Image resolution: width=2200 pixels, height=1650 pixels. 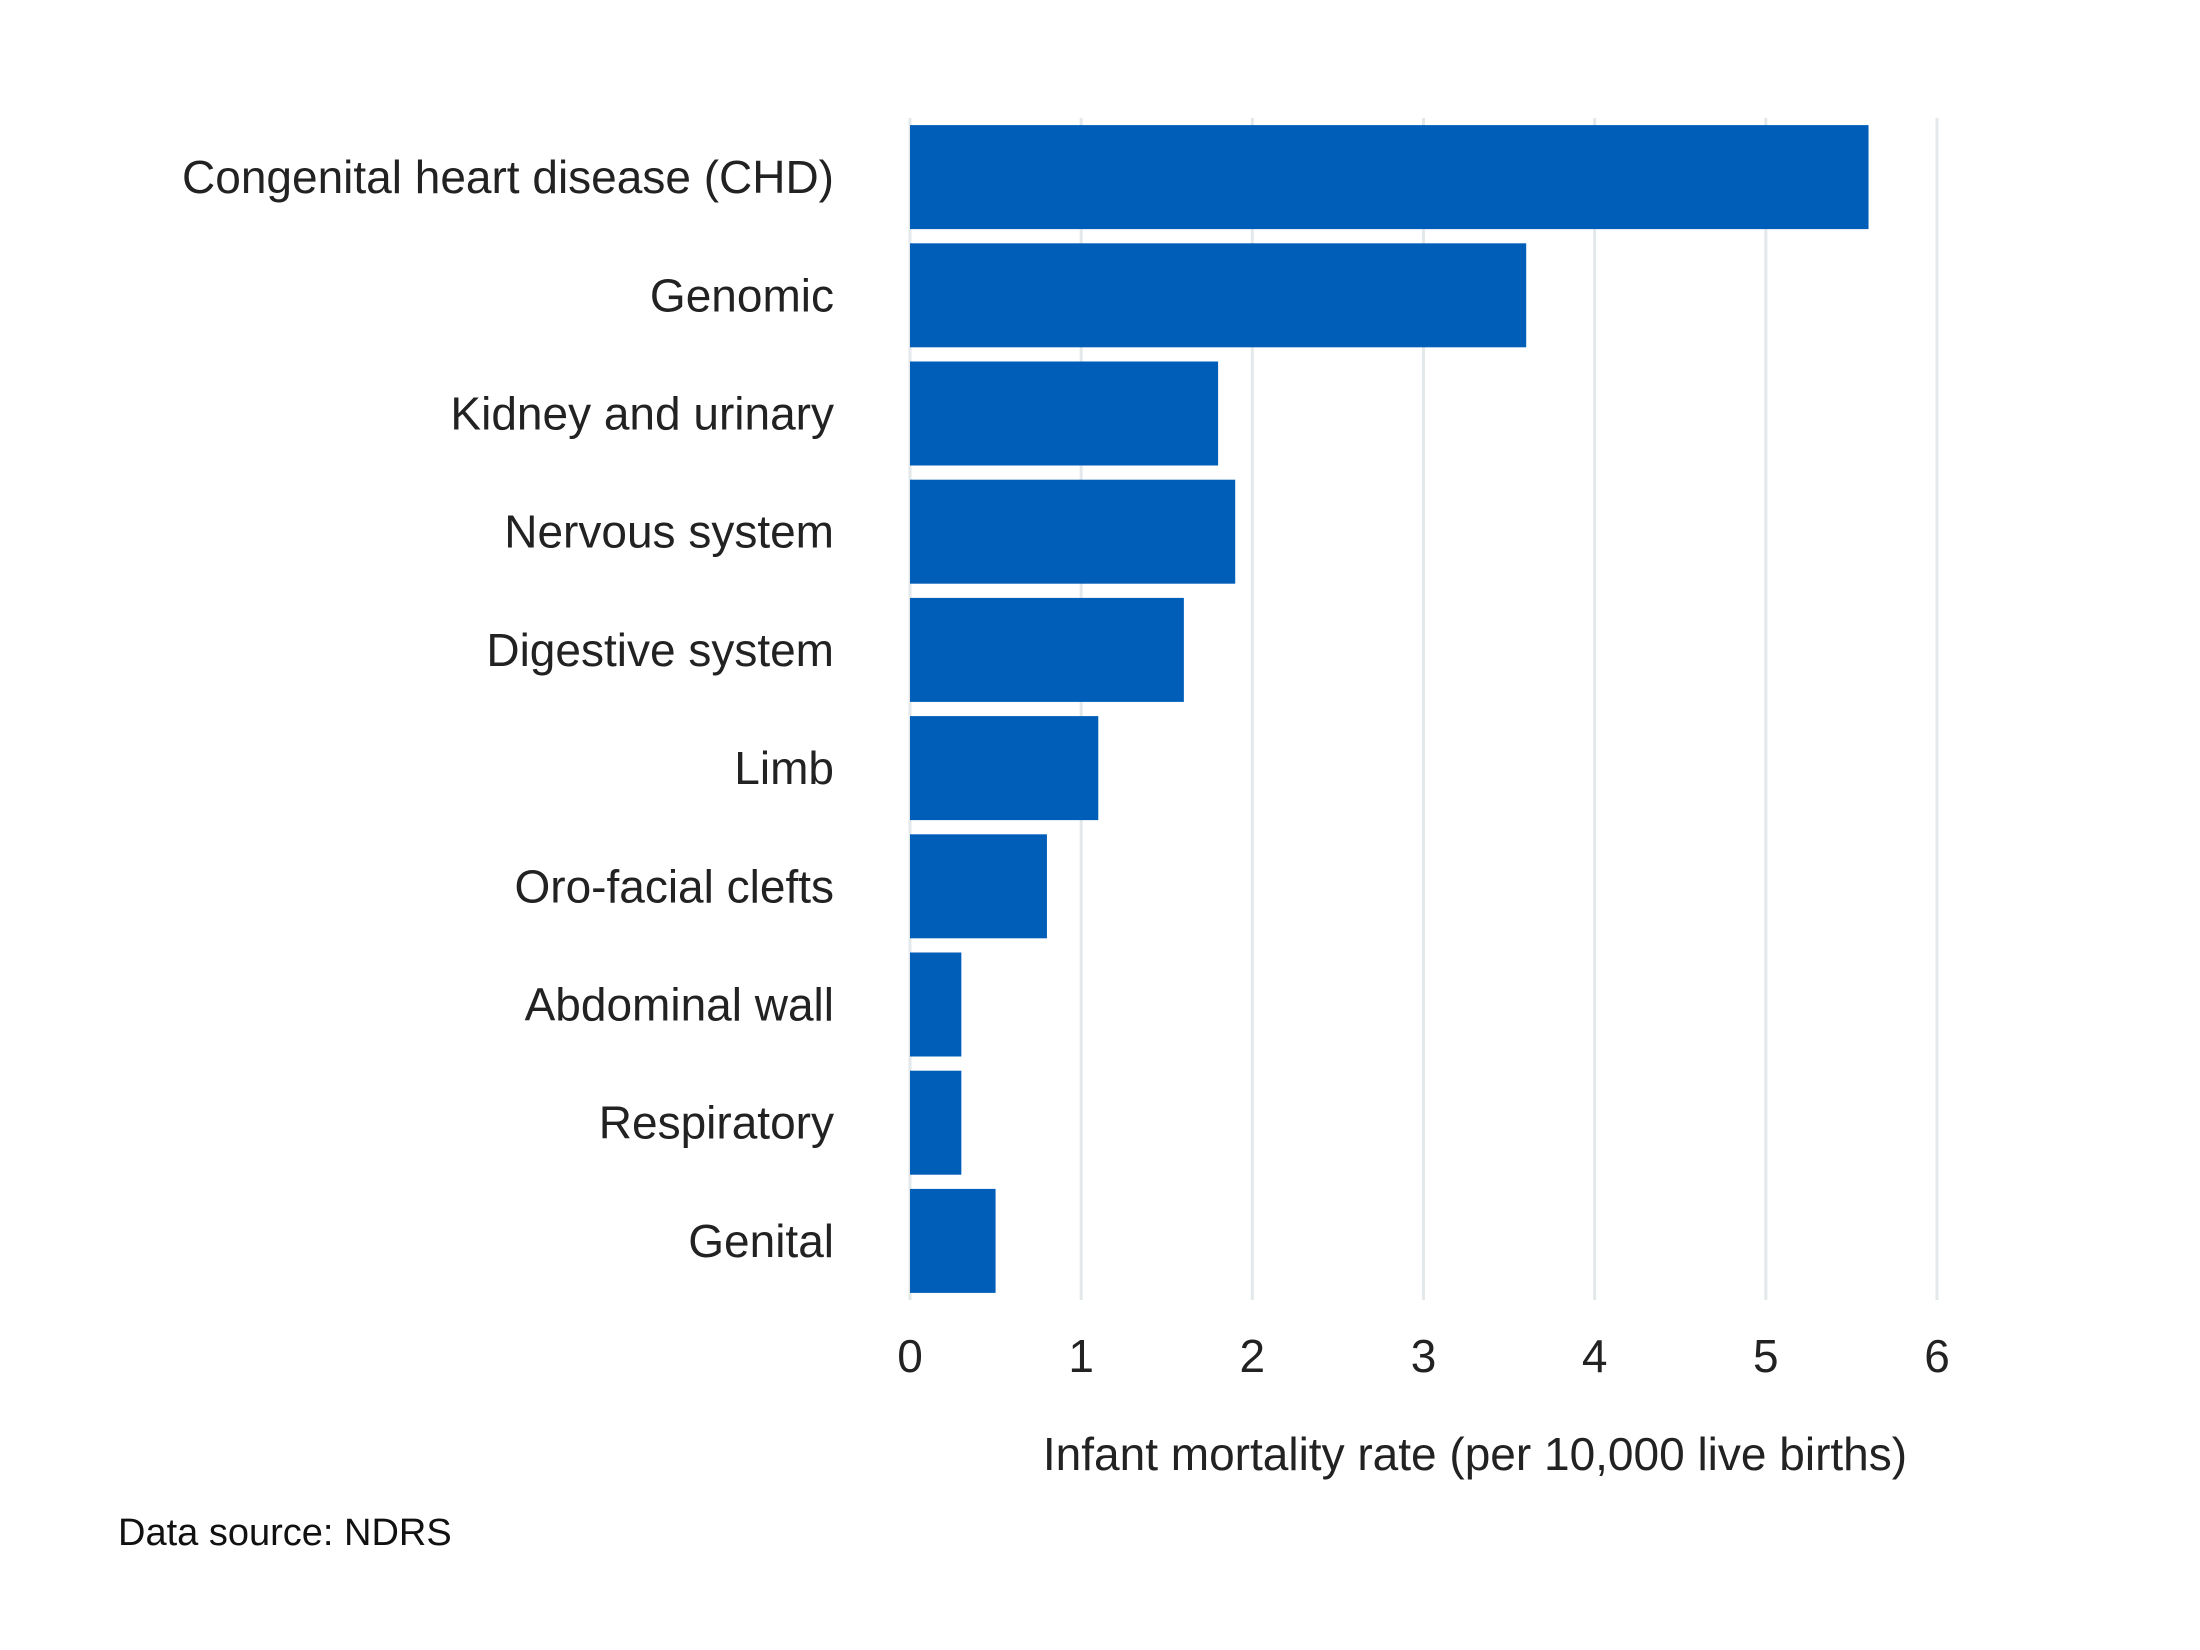 What do you see at coordinates (1253, 1356) in the screenshot?
I see `x-tick-label: 2` at bounding box center [1253, 1356].